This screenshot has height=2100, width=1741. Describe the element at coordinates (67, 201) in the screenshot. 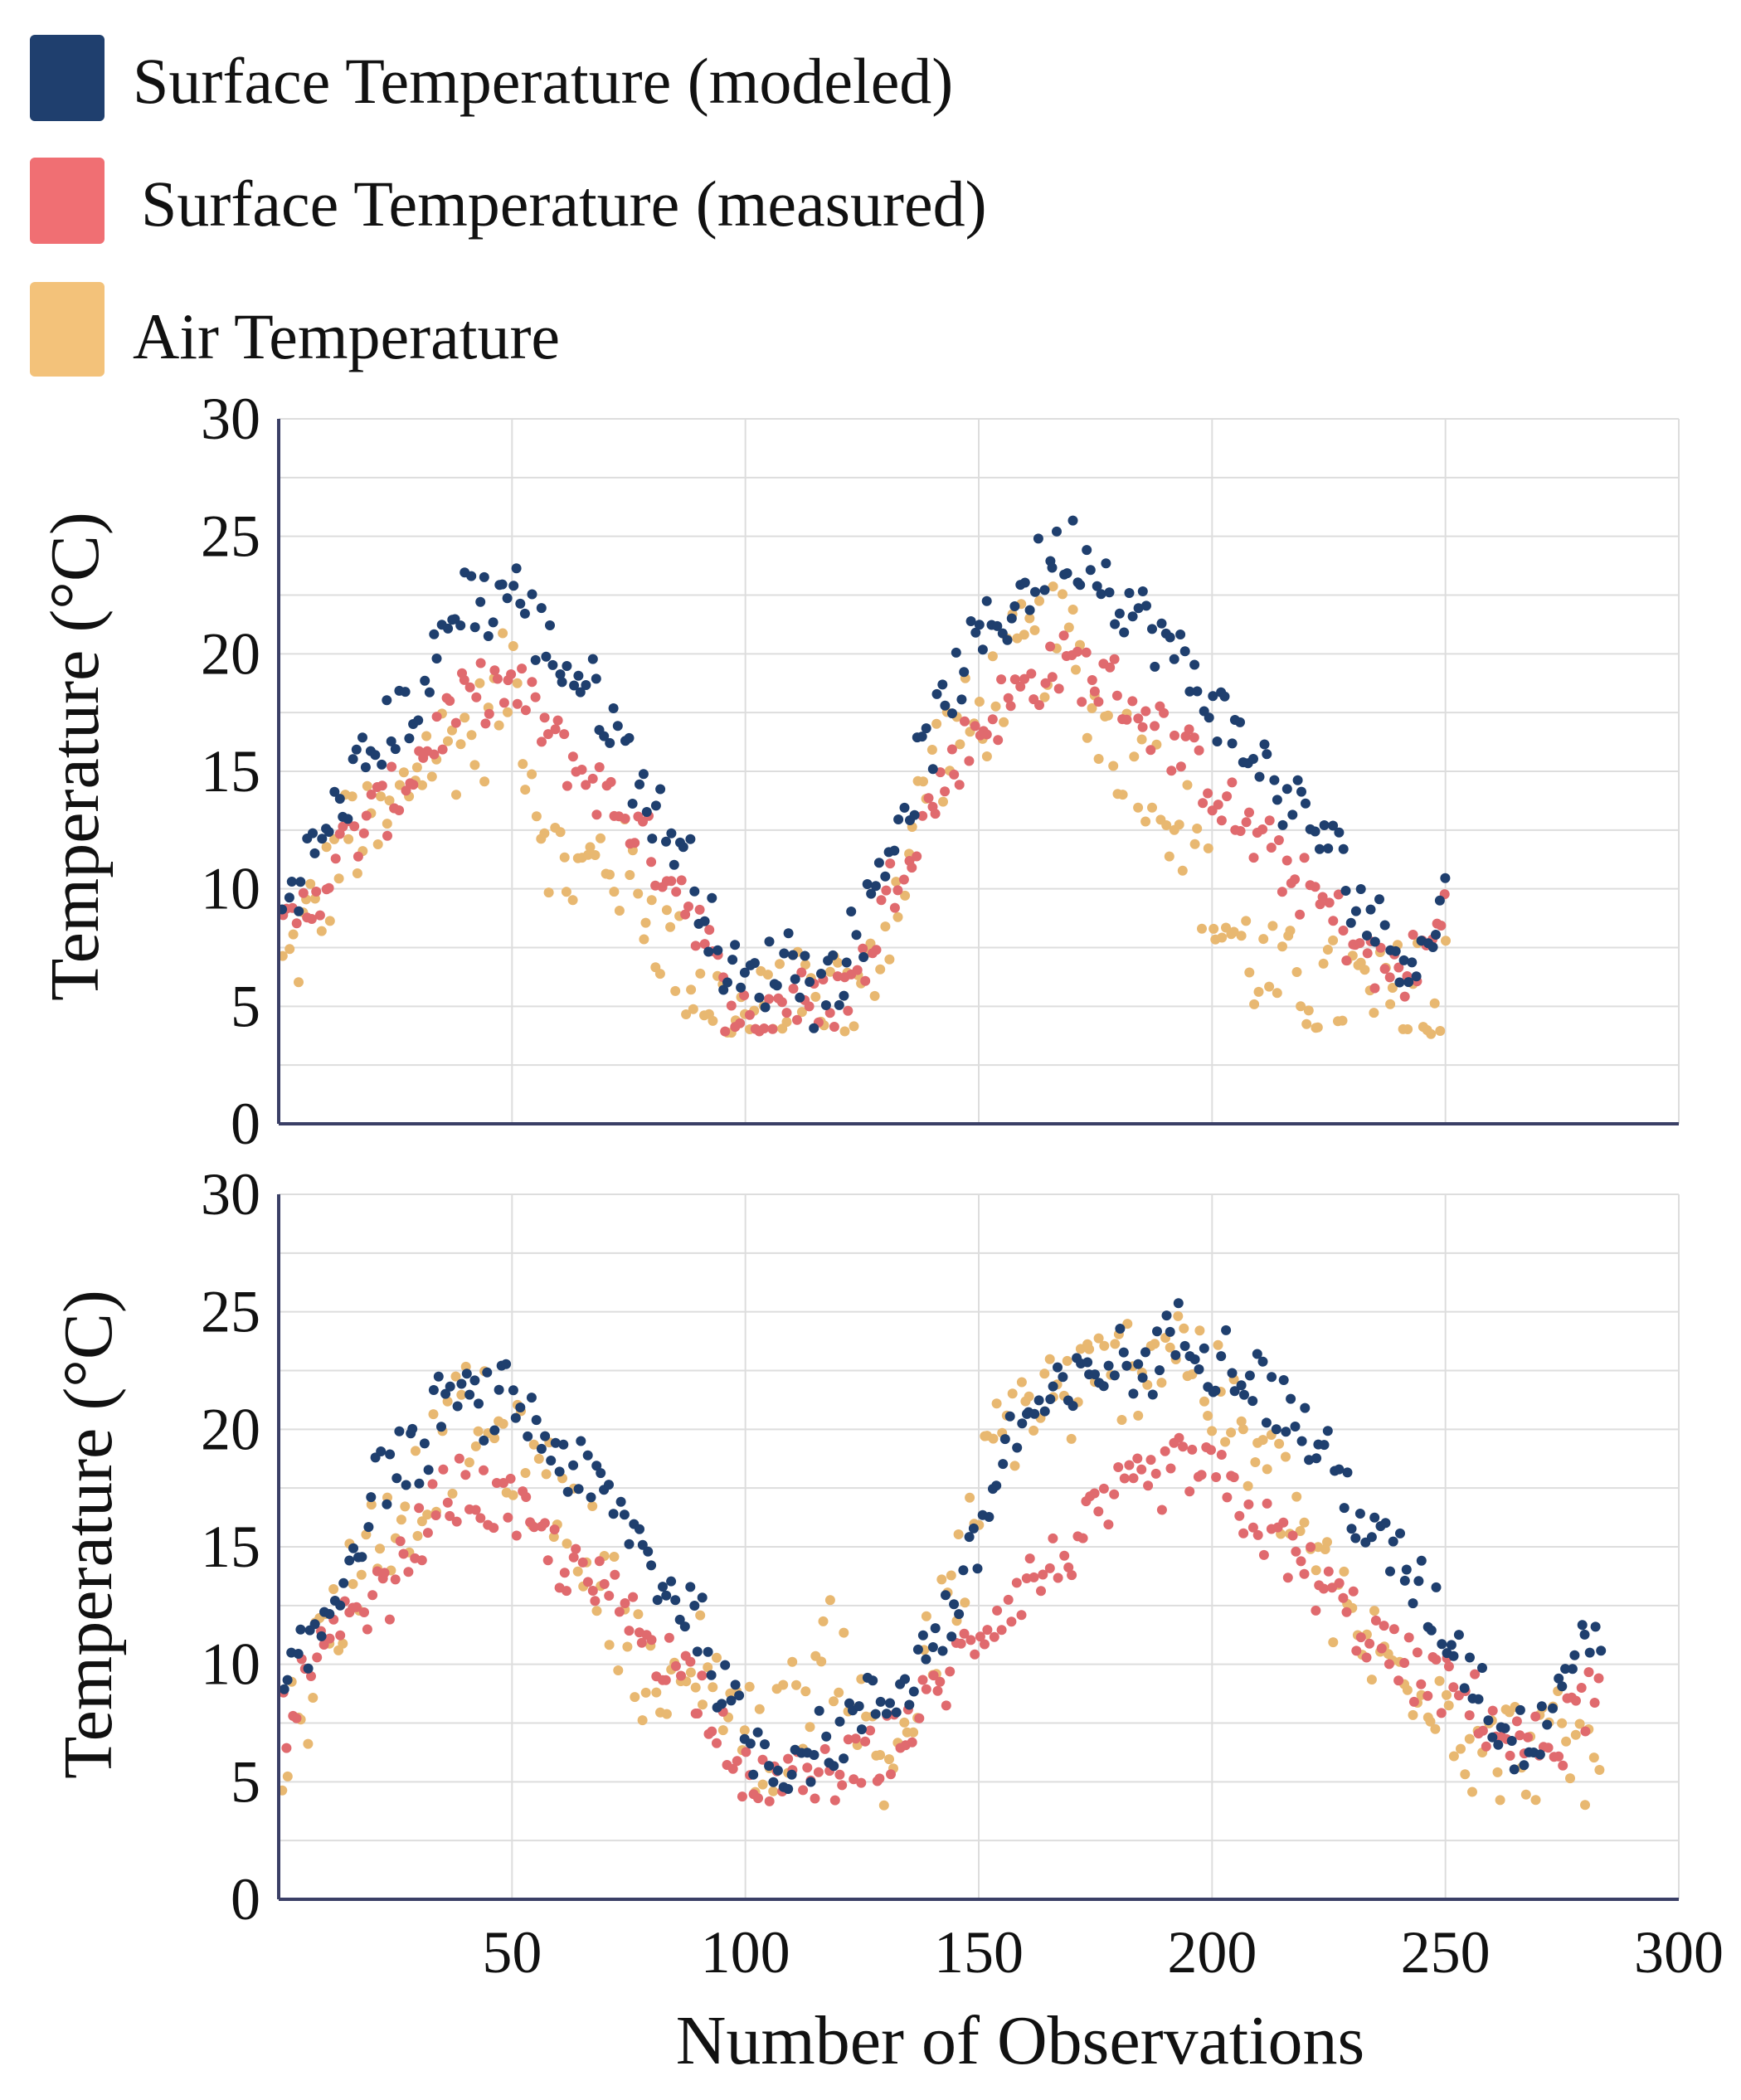

I see `legend-swatch-measured` at that location.